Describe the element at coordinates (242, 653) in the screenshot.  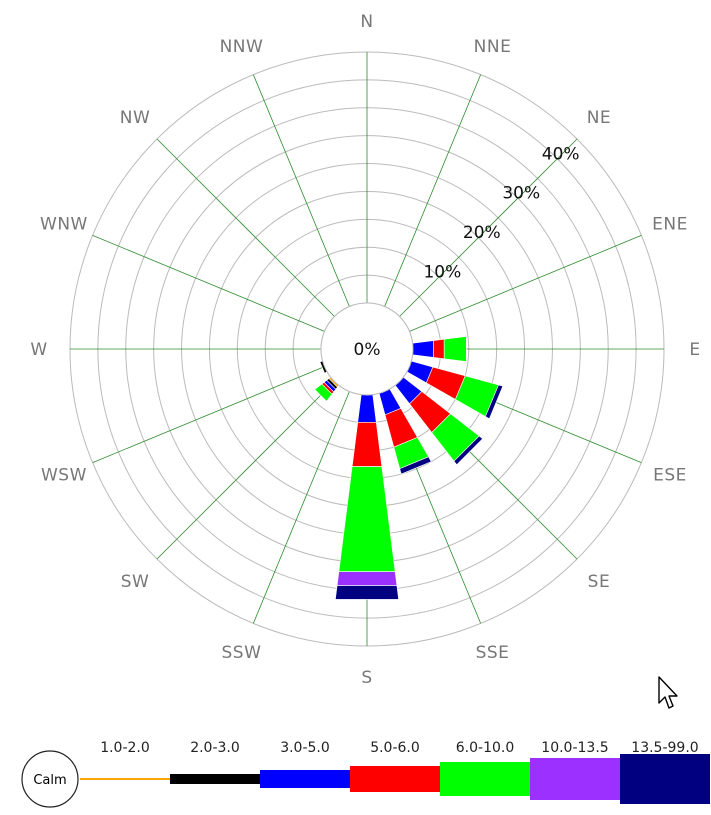
I see `direction-label-ssw: SSW` at that location.